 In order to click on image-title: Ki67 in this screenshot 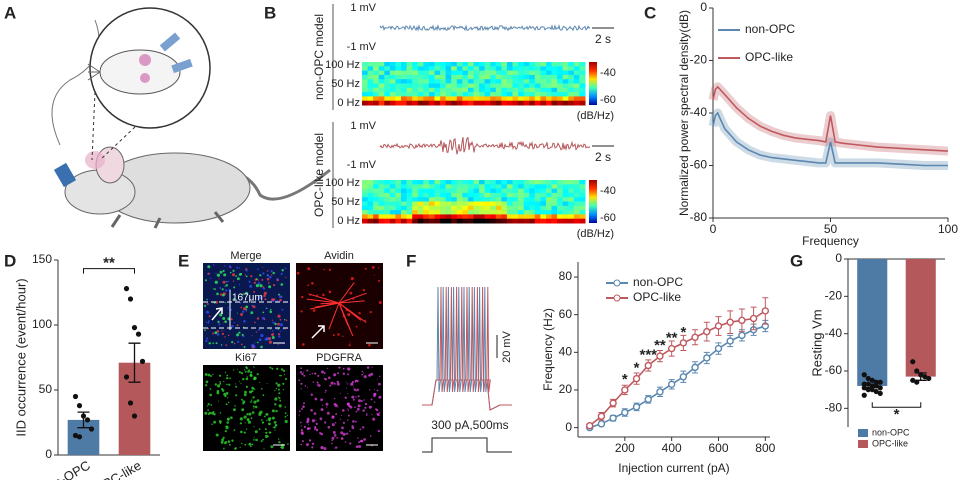, I will do `click(246, 358)`.